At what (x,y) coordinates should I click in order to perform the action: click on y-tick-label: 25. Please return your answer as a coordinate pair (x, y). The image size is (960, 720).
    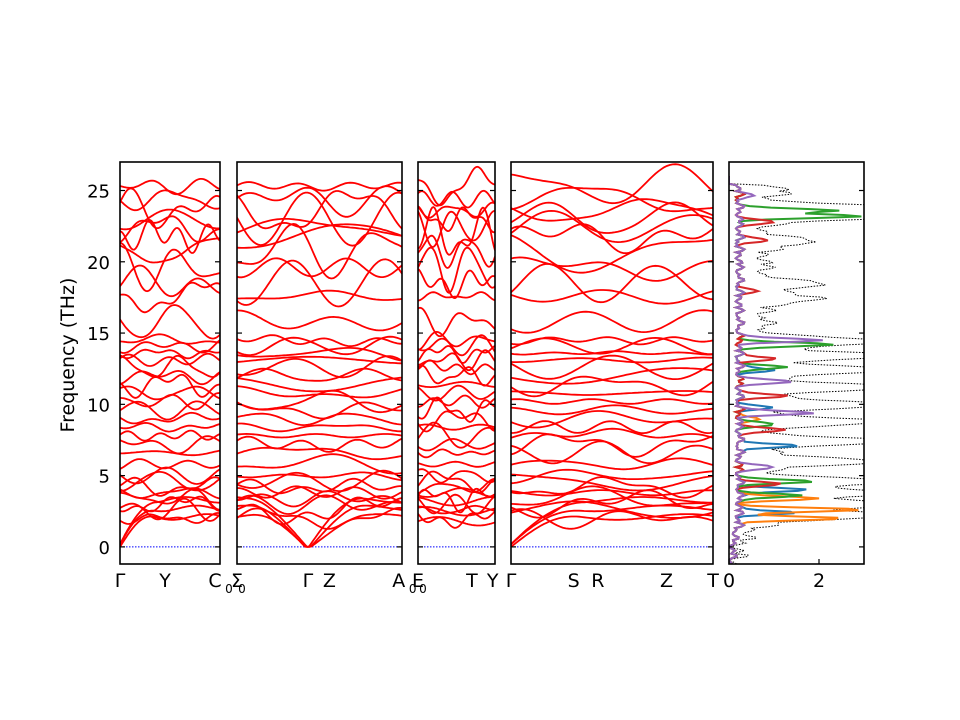
    Looking at the image, I should click on (98, 192).